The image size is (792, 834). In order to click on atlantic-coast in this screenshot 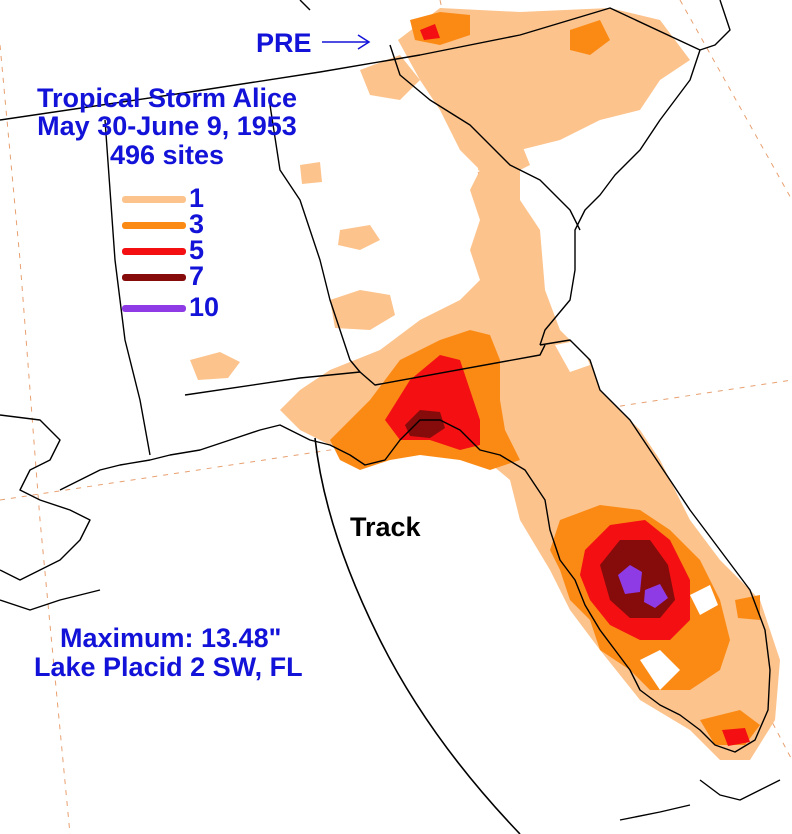, I will do `click(620, 197)`.